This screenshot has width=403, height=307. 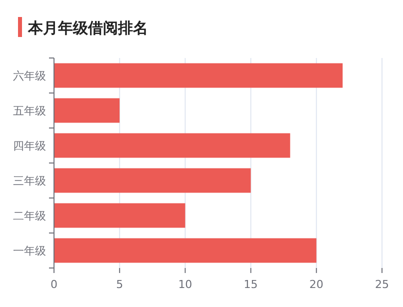 What do you see at coordinates (29, 111) in the screenshot?
I see `y-tick-label: 五年级` at bounding box center [29, 111].